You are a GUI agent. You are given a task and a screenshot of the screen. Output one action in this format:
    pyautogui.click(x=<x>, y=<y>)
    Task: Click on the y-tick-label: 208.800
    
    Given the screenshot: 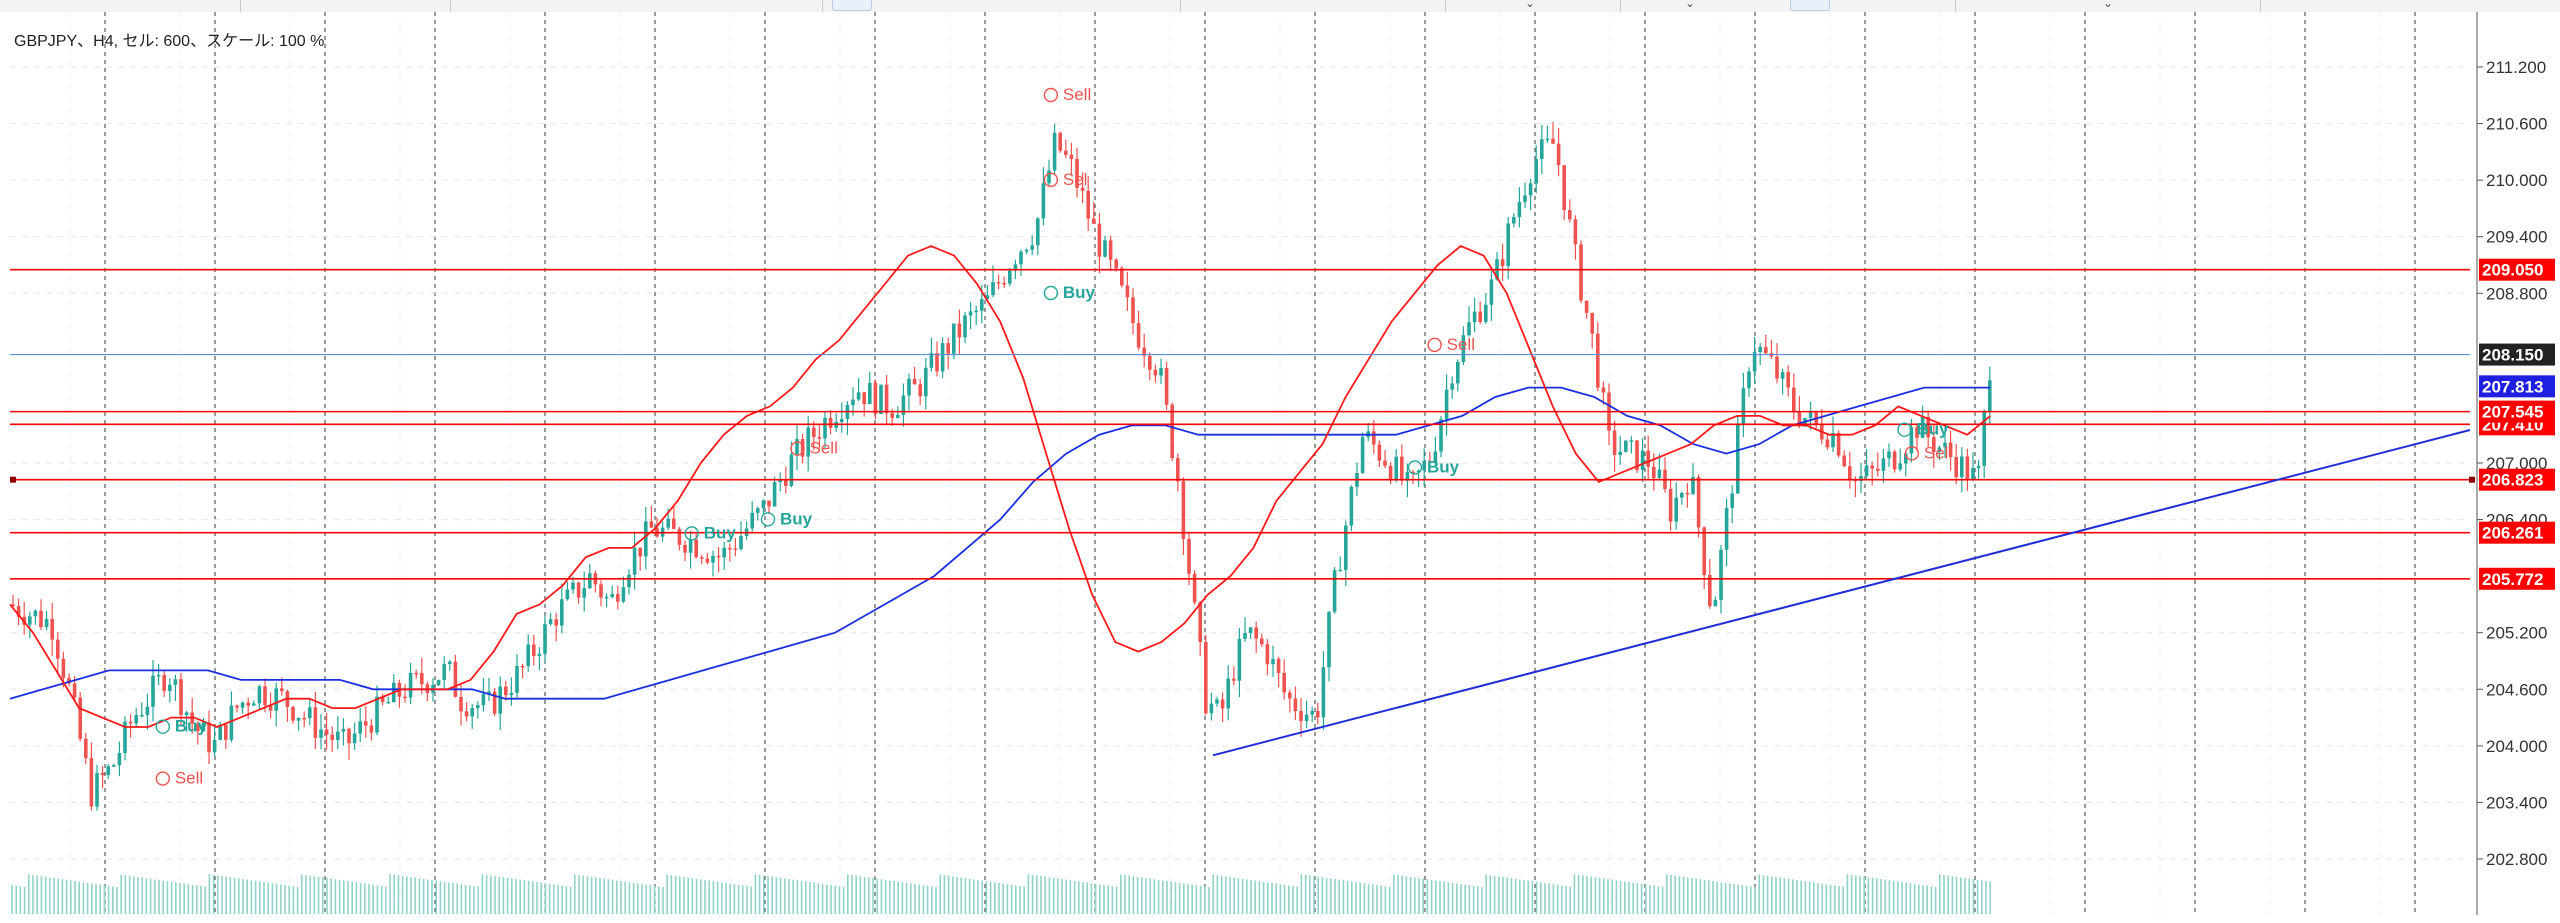 What is the action you would take?
    pyautogui.click(x=2516, y=293)
    